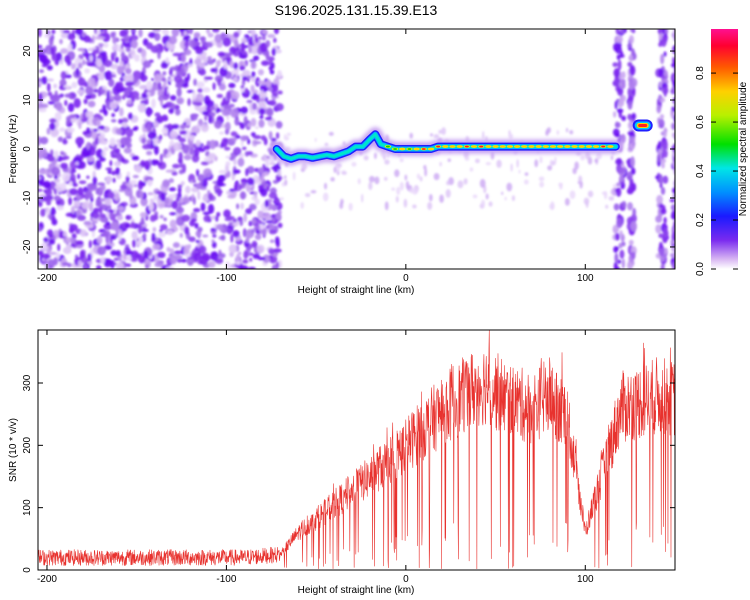  Describe the element at coordinates (700, 122) in the screenshot. I see `colorbar-tick-label: 0.6` at that location.